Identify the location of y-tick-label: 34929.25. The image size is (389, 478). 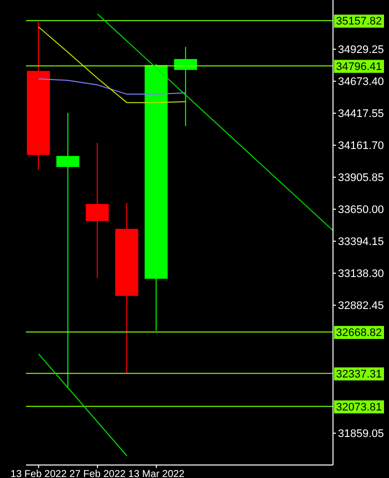
(361, 50).